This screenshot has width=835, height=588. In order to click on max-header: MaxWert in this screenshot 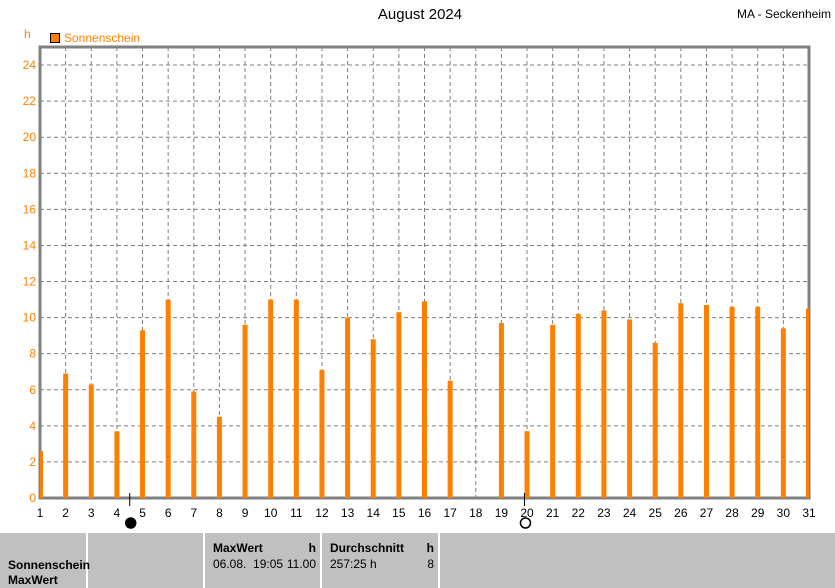, I will do `click(238, 548)`.